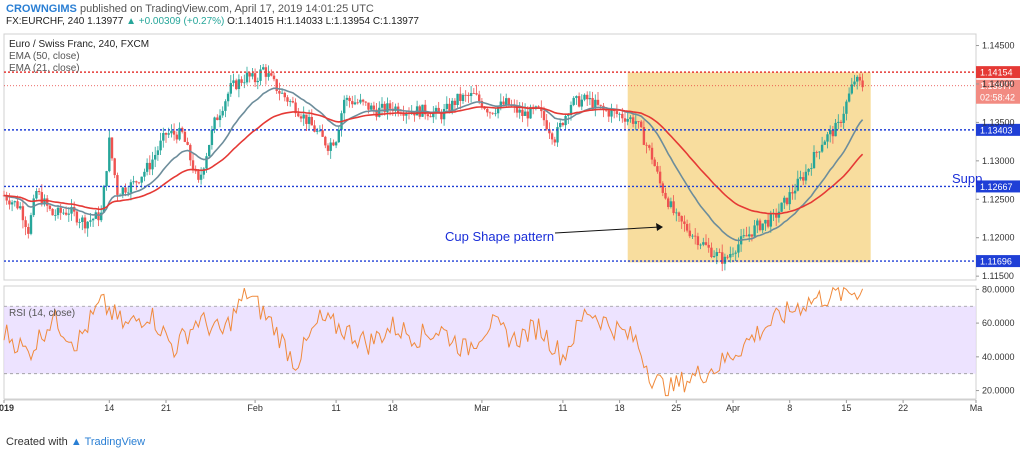  Describe the element at coordinates (44, 56) in the screenshot. I see `legend-ema50: EMA (50, close)` at that location.